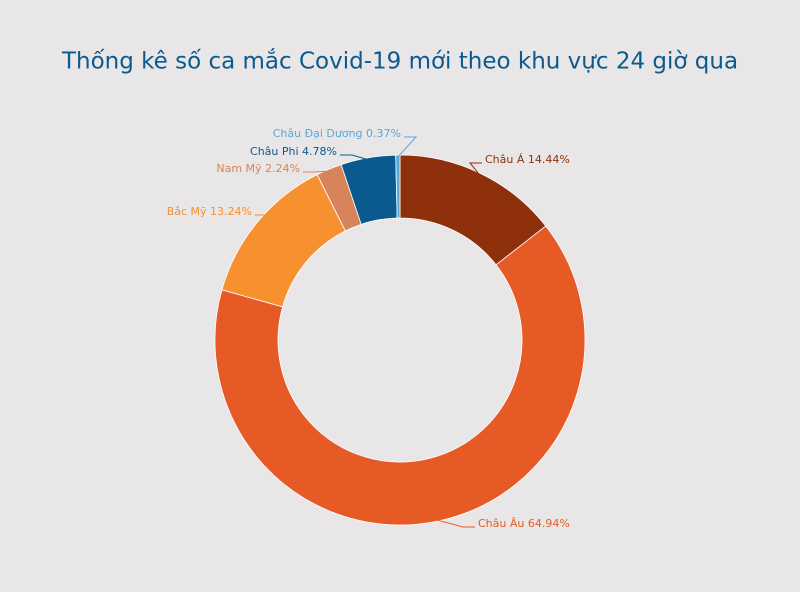  Describe the element at coordinates (239, 168) in the screenshot. I see `slice-label-name: Nam Mỹ` at that location.